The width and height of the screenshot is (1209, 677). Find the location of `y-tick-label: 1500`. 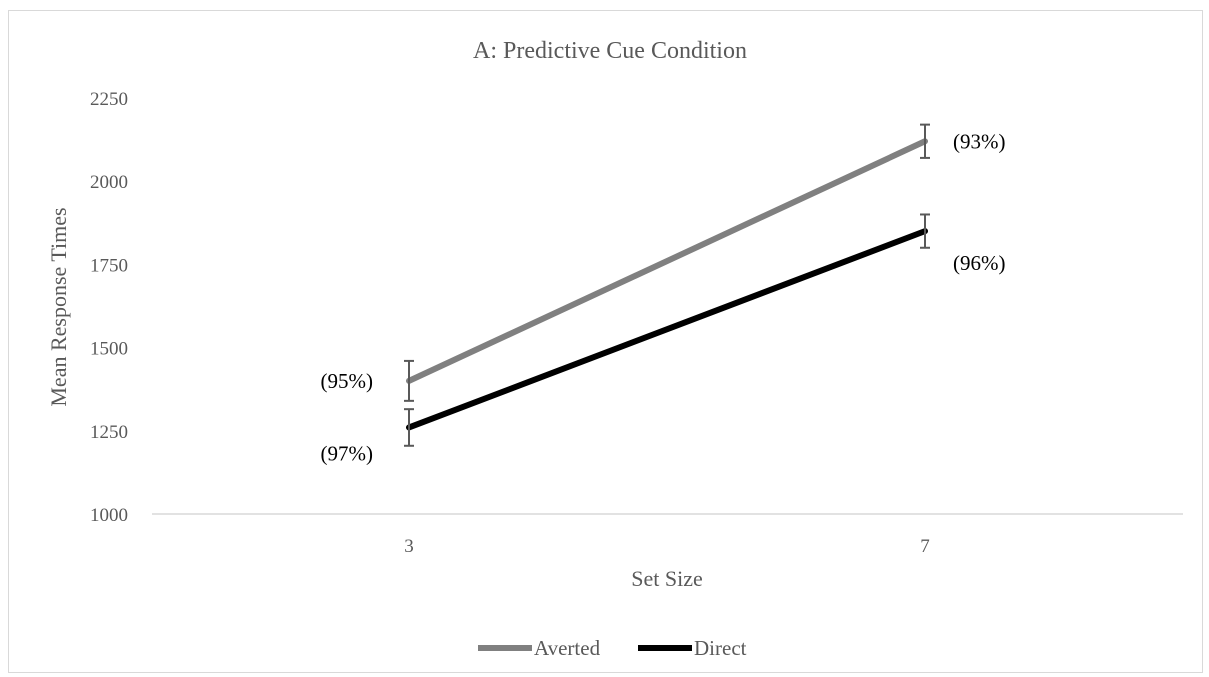

y-tick-label: 1500 is located at coordinates (109, 349).